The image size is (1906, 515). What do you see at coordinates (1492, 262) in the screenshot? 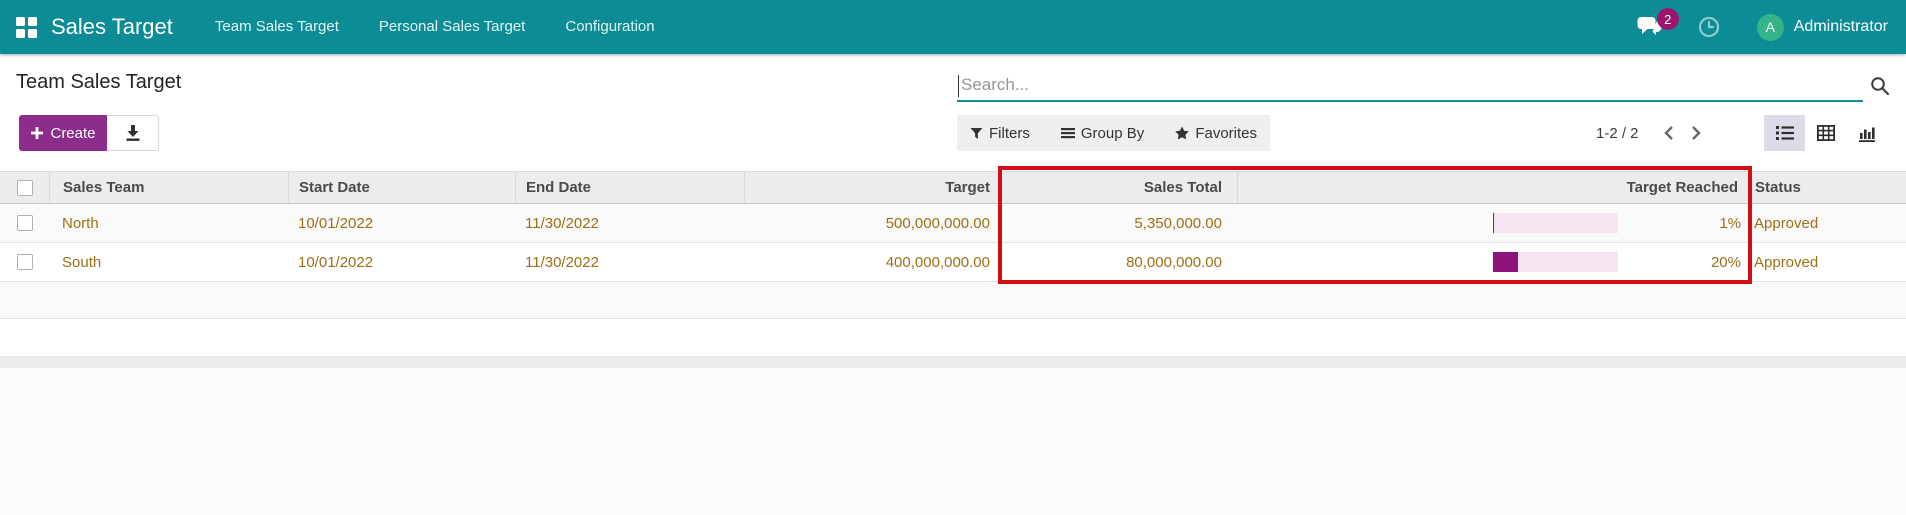
I see `target-reached-cell: 20%` at bounding box center [1492, 262].